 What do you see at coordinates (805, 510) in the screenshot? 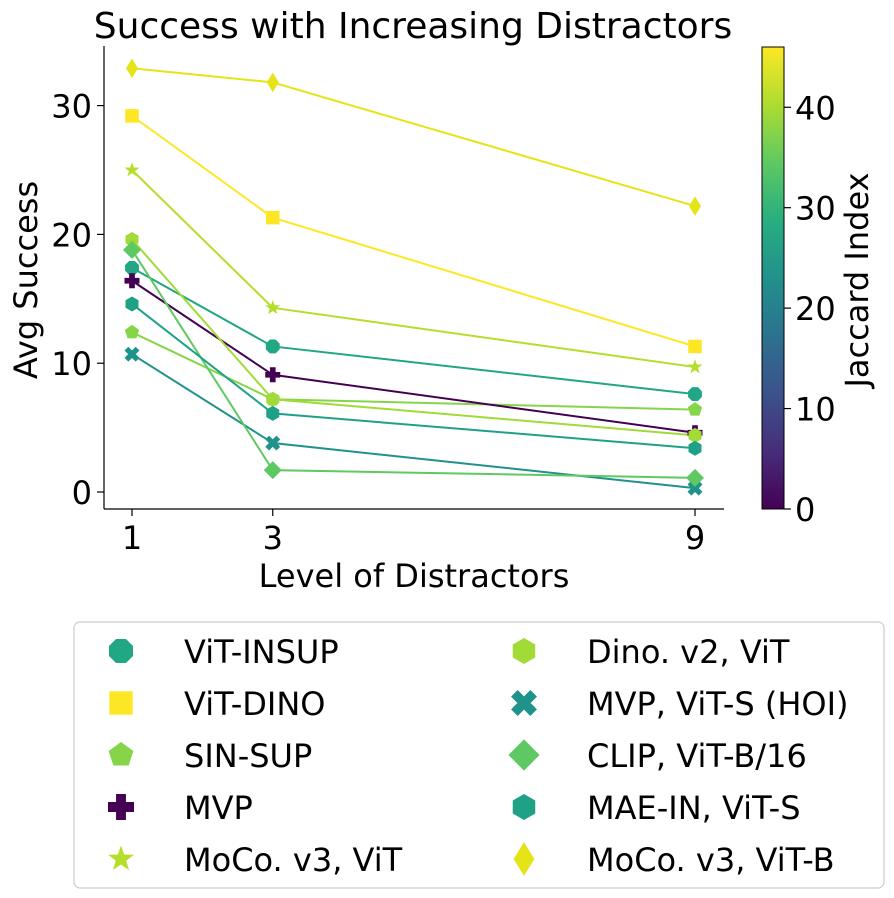
I see `colorbar-tick-label: 0` at bounding box center [805, 510].